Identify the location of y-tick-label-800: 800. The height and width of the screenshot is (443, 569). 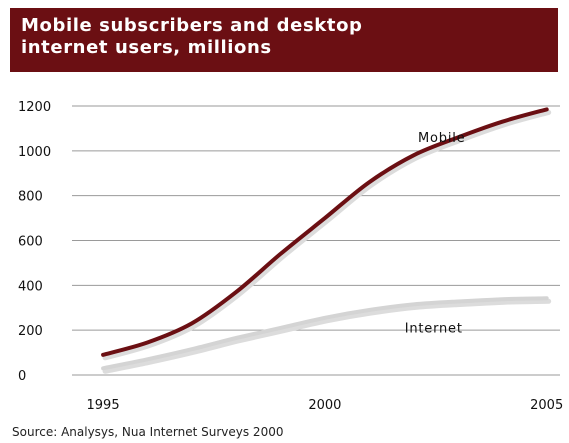
(30, 197).